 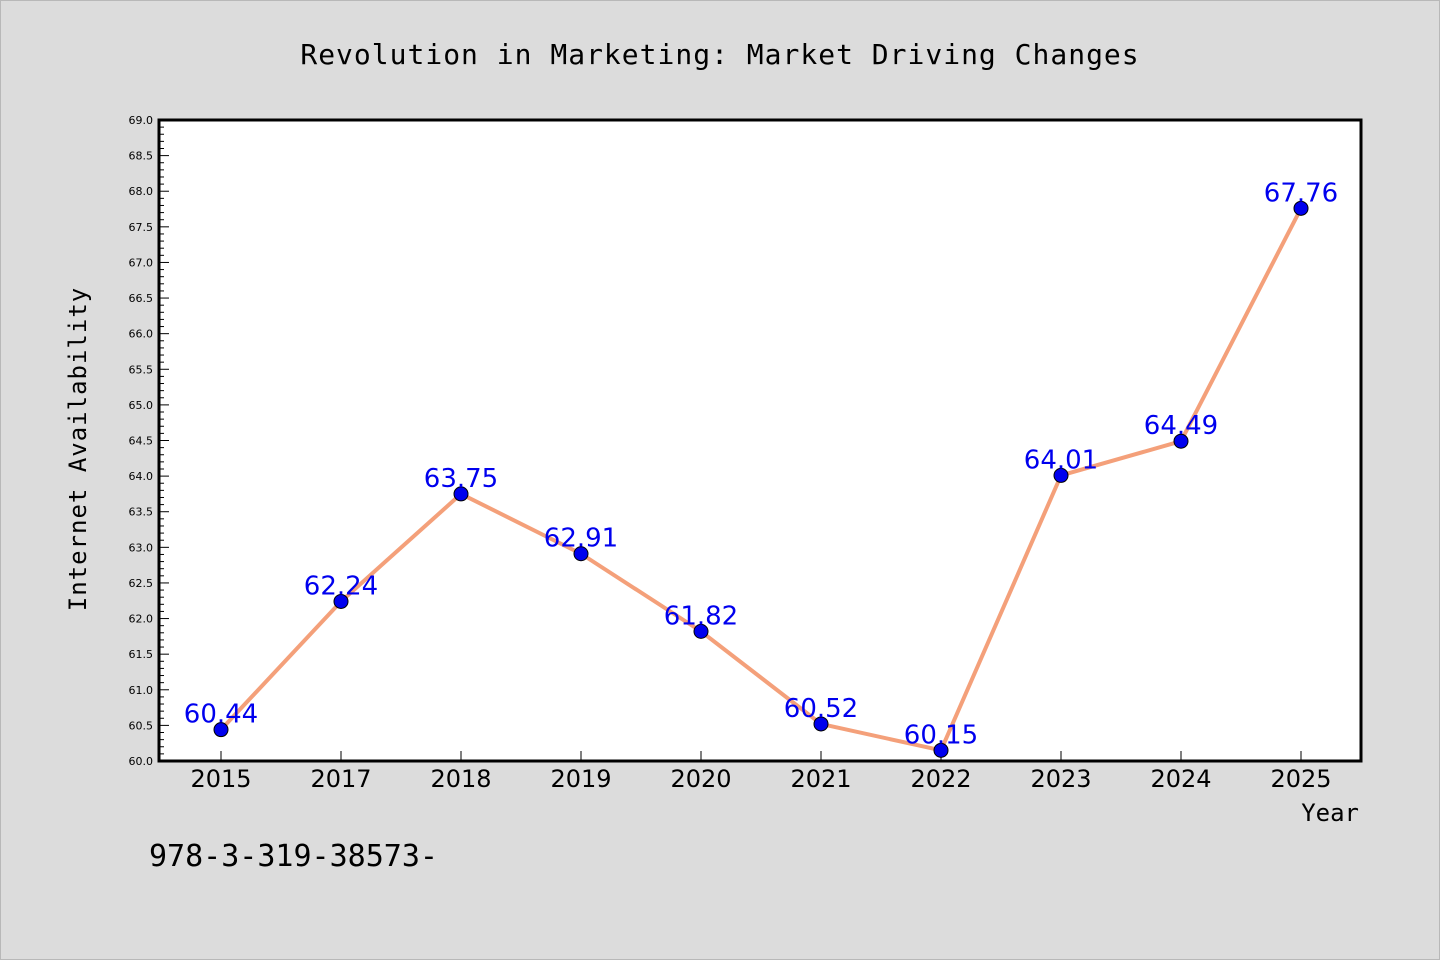 I want to click on y-tick-label: 64.0, so click(x=141, y=476).